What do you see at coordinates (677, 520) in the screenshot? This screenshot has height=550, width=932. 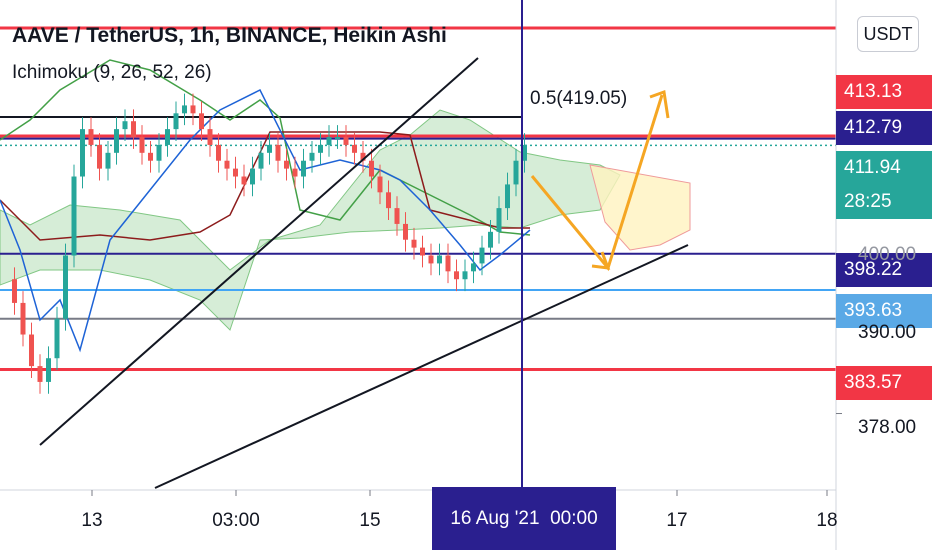 I see `x-tick-label: 17` at bounding box center [677, 520].